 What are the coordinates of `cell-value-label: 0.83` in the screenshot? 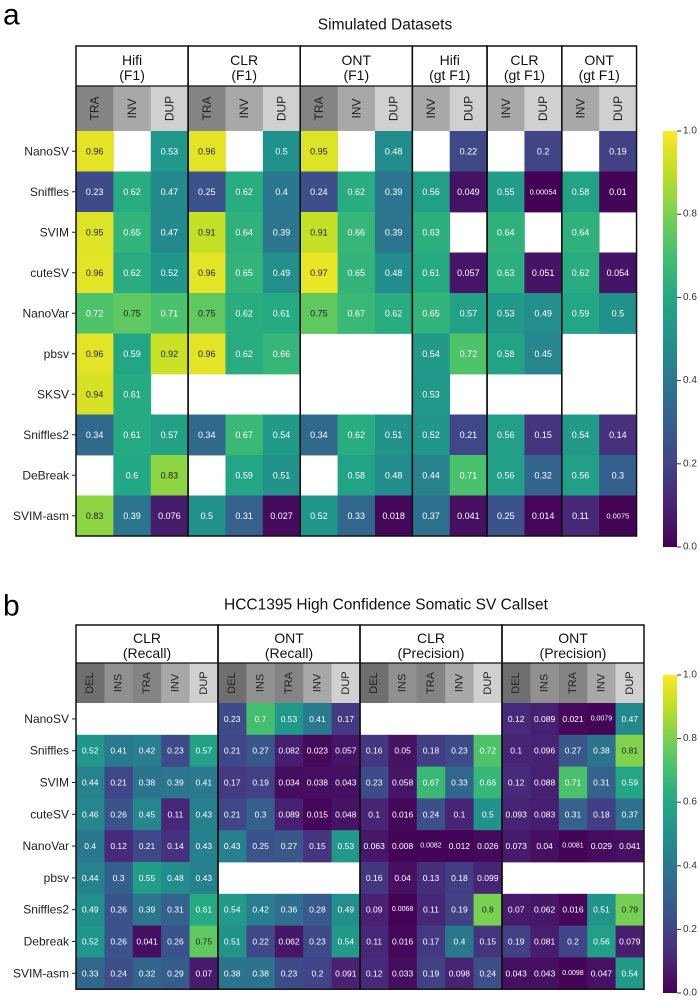 It's located at (170, 475).